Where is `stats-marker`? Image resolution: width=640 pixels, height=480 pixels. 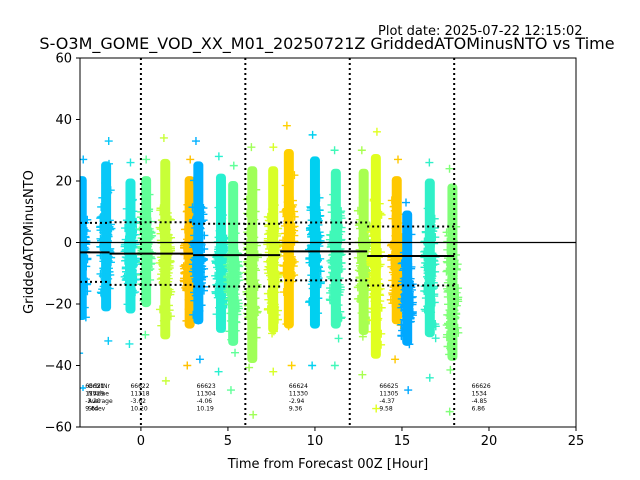
stats-marker is located at coordinates (83, 388).